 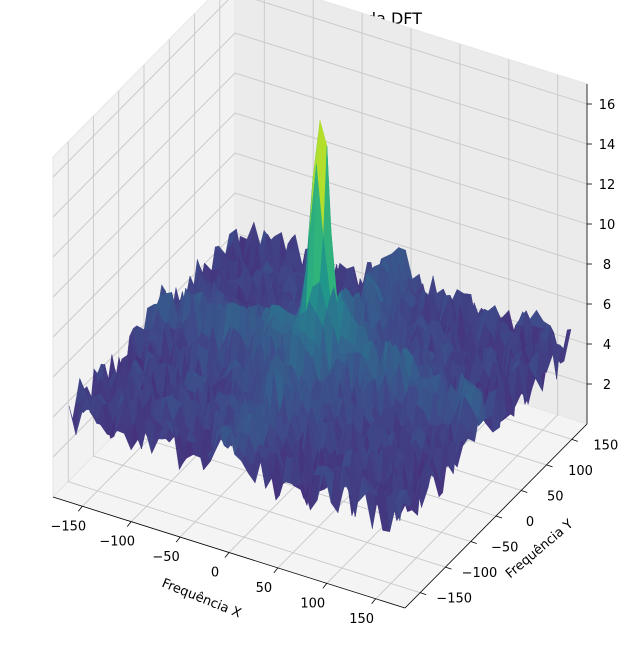 I want to click on z-tick-label: 6, so click(x=607, y=305).